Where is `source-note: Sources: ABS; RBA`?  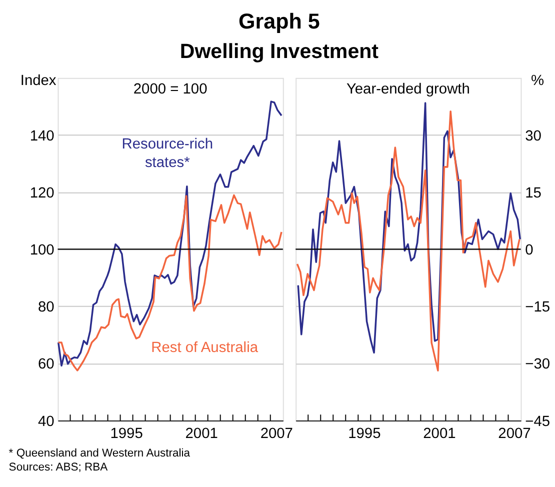
source-note: Sources: ABS; RBA is located at coordinates (58, 467).